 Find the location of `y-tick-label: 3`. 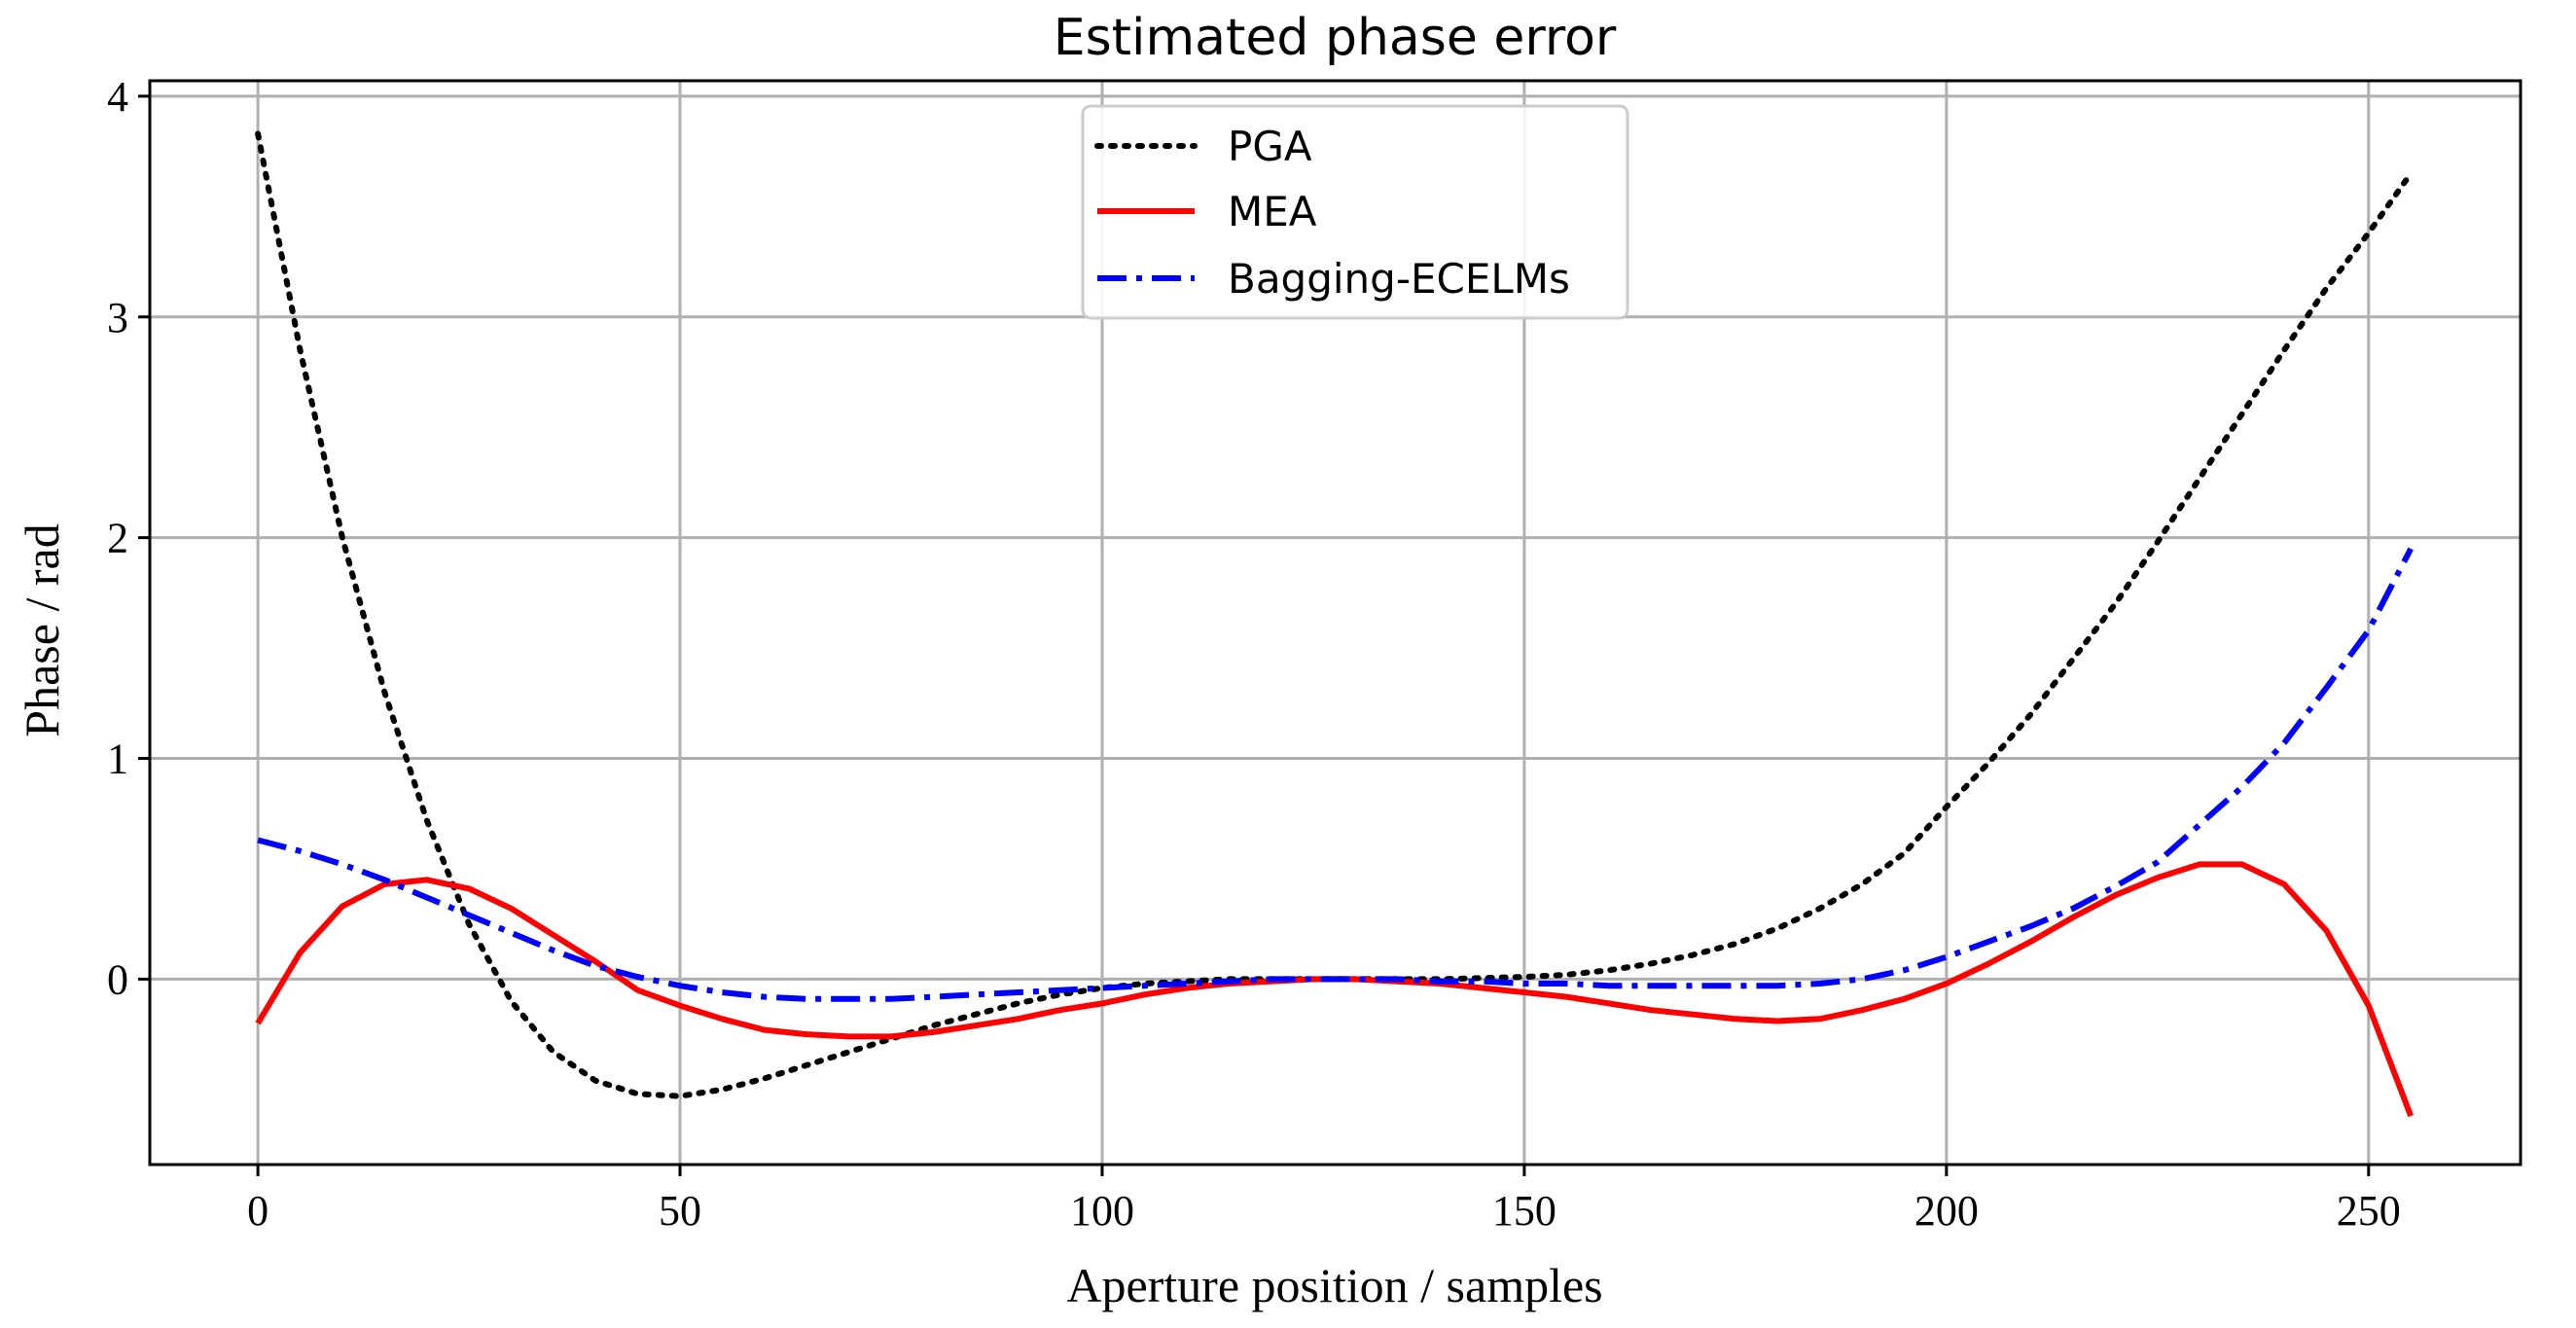

y-tick-label: 3 is located at coordinates (117, 317).